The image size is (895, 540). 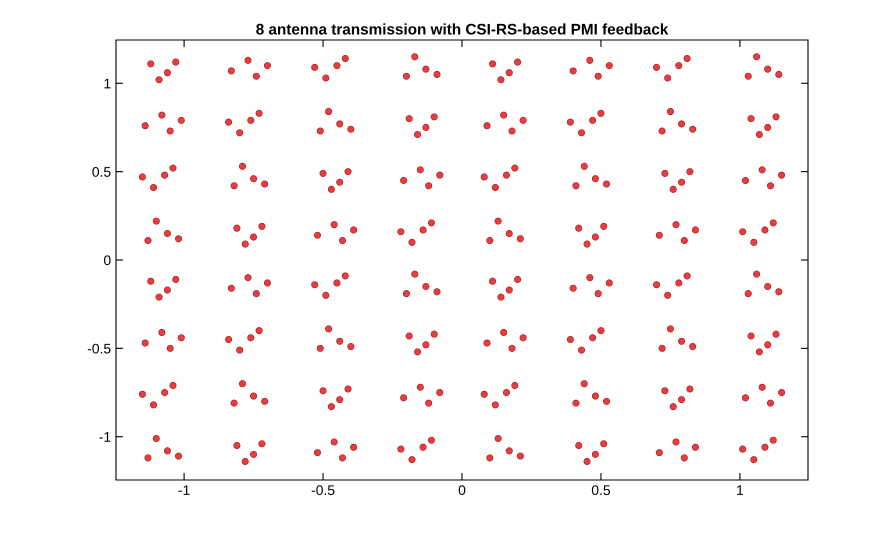 I want to click on x-tick-label: 0, so click(x=462, y=490).